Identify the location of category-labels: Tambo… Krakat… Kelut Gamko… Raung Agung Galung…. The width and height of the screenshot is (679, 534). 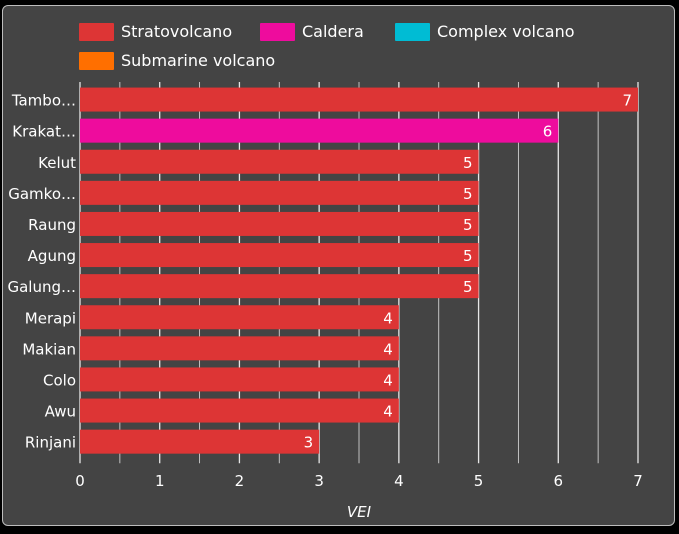
(41, 272).